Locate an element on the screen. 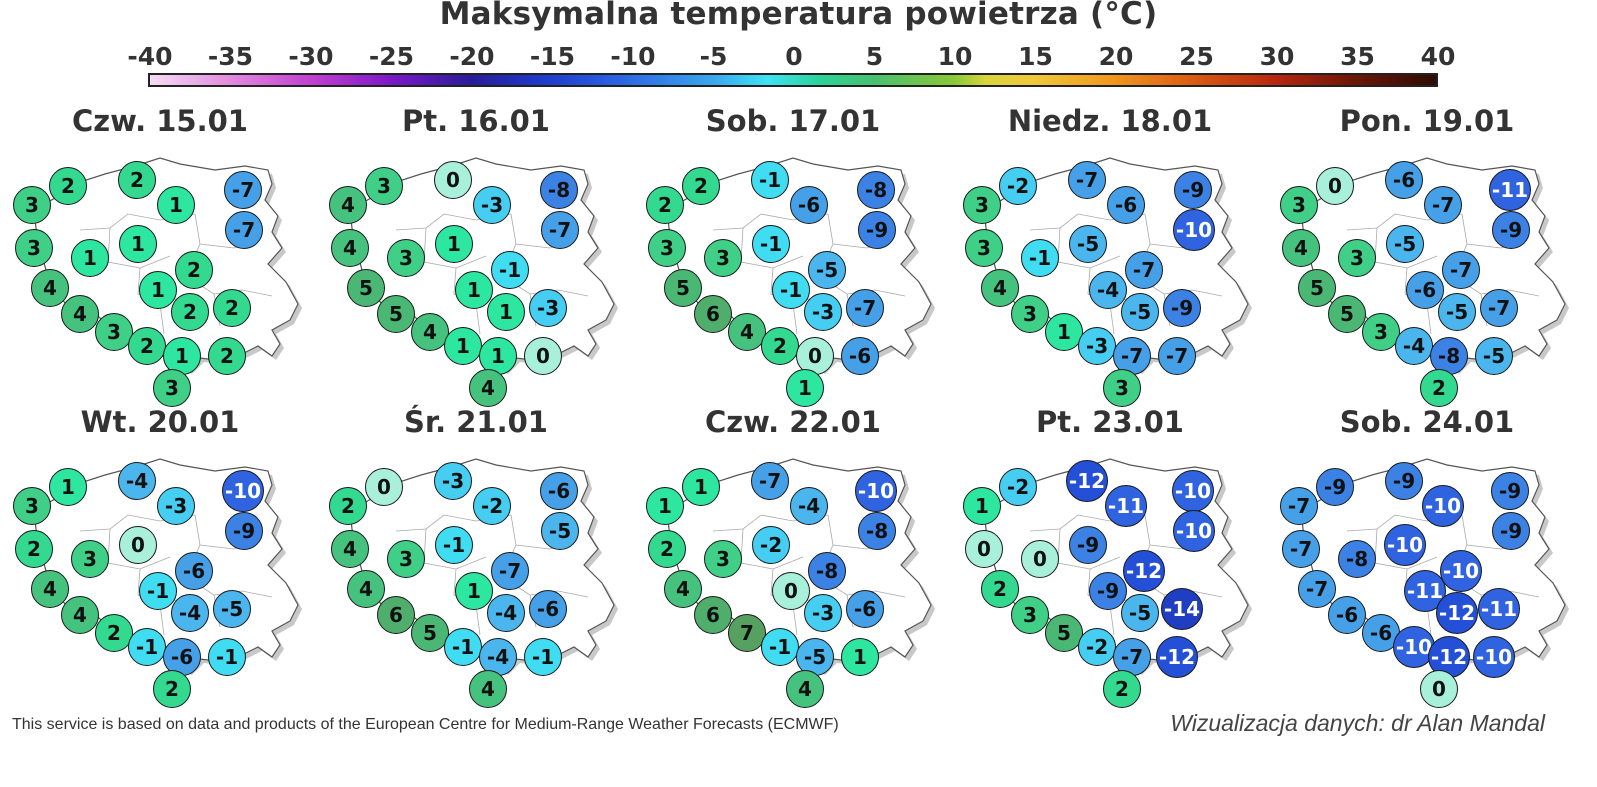  poland-map: 4 3 0 -3 -8 -7 4 3 1 -1 5 1 5 4 1 -3 1 1 0 4 is located at coordinates (476, 275).